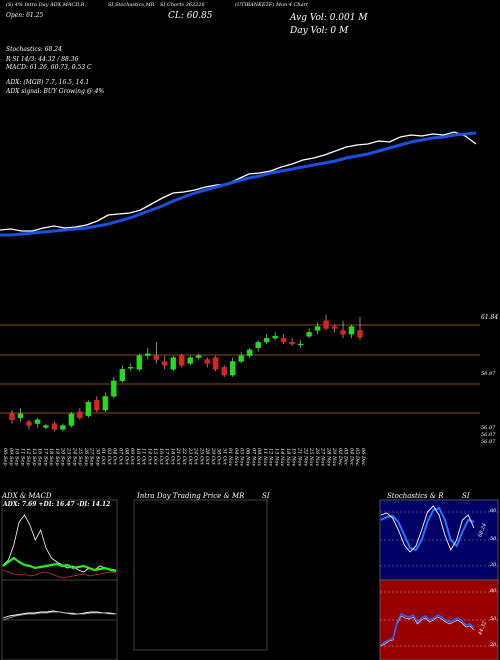  Describe the element at coordinates (352, 457) in the screenshot. I see `date-tick-label: 04 Dec` at that location.